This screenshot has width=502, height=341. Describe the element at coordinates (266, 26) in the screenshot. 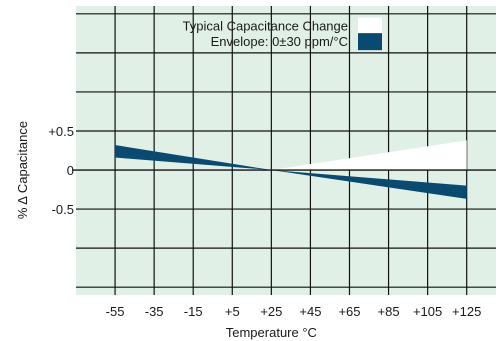

I see `legend-label-1: Typical Capacitance Change` at that location.